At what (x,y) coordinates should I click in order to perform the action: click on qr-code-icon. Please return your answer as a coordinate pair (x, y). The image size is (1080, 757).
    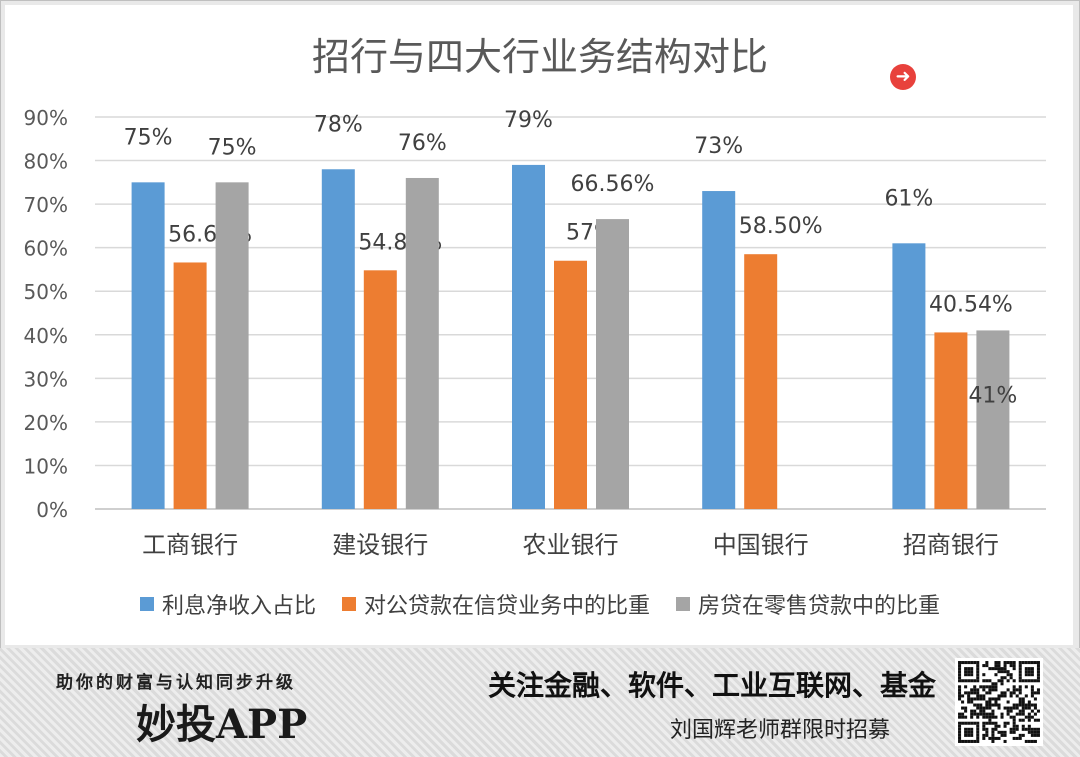
    Looking at the image, I should click on (999, 702).